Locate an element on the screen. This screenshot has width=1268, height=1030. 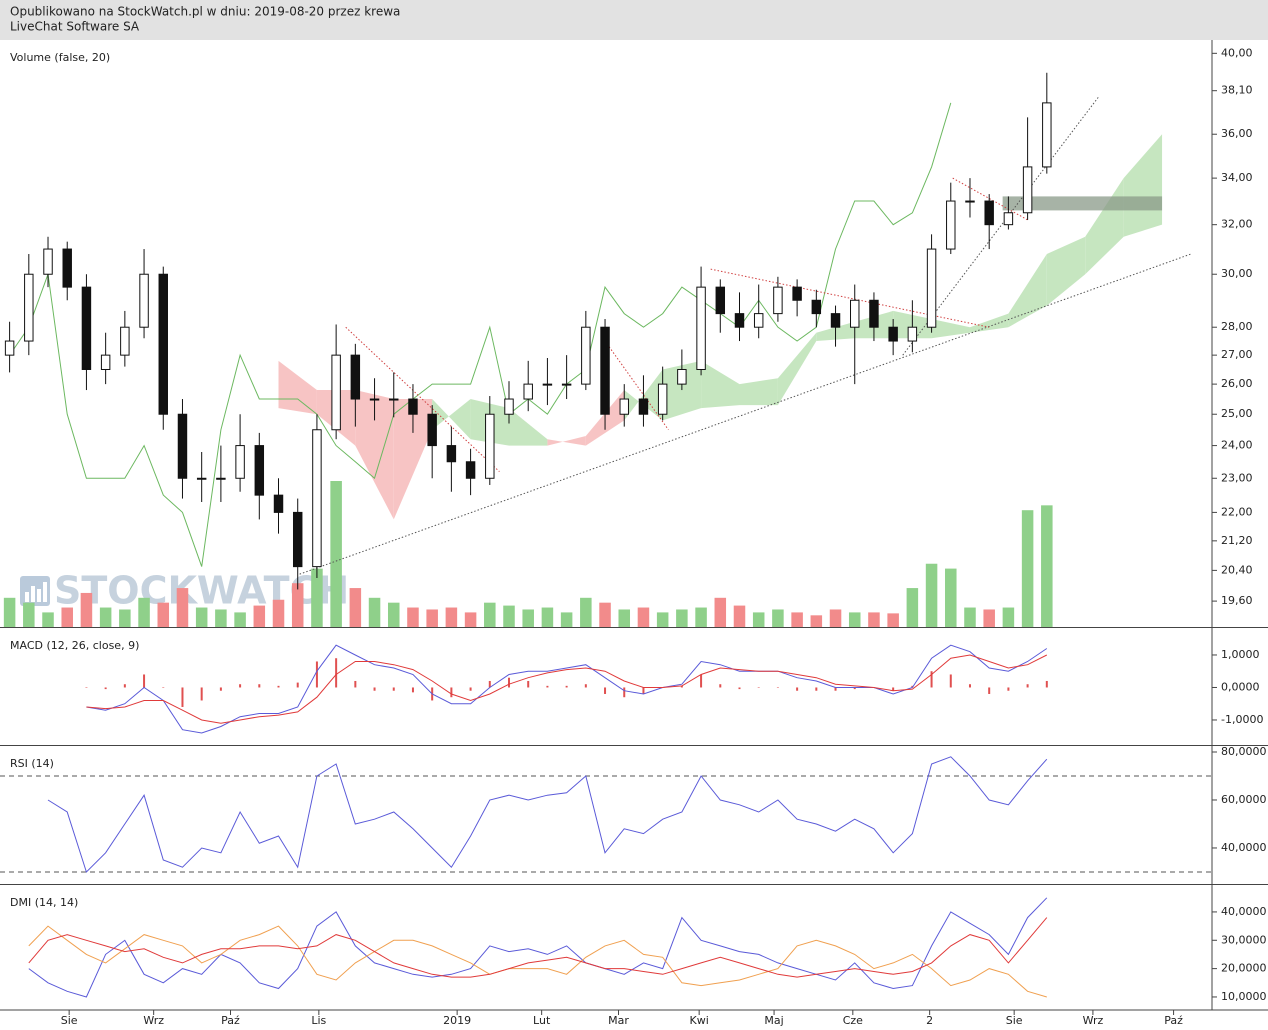
y-tick-label: 20,40 is located at coordinates (1237, 569).